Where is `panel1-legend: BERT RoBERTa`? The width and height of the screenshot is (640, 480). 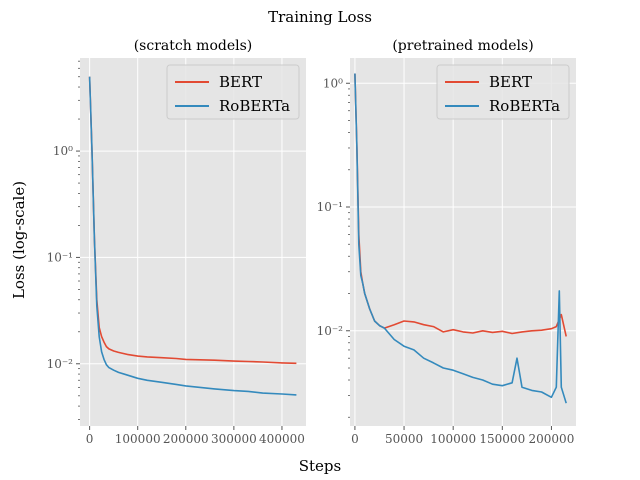 panel1-legend: BERT RoBERTa is located at coordinates (233, 92).